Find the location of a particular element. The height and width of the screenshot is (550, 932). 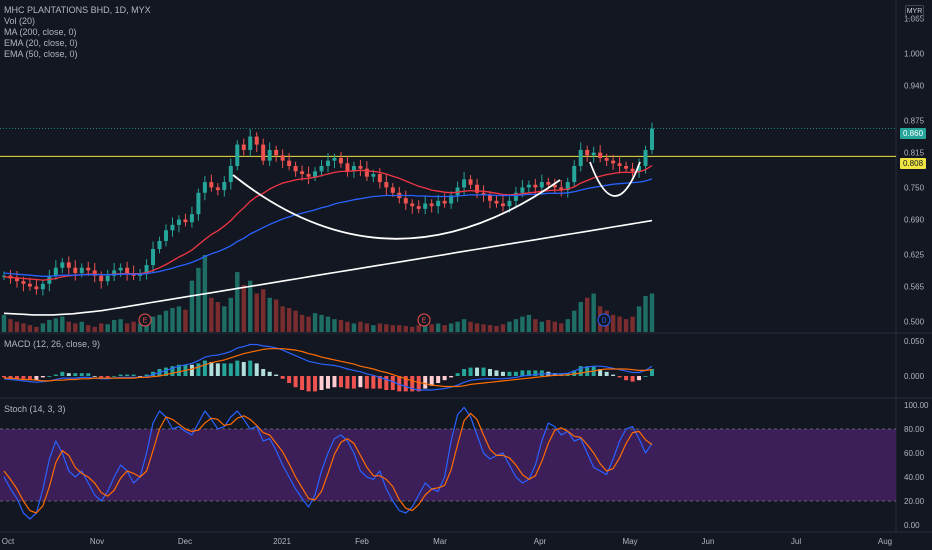

indicator-volume: Vol (20) is located at coordinates (20, 21).